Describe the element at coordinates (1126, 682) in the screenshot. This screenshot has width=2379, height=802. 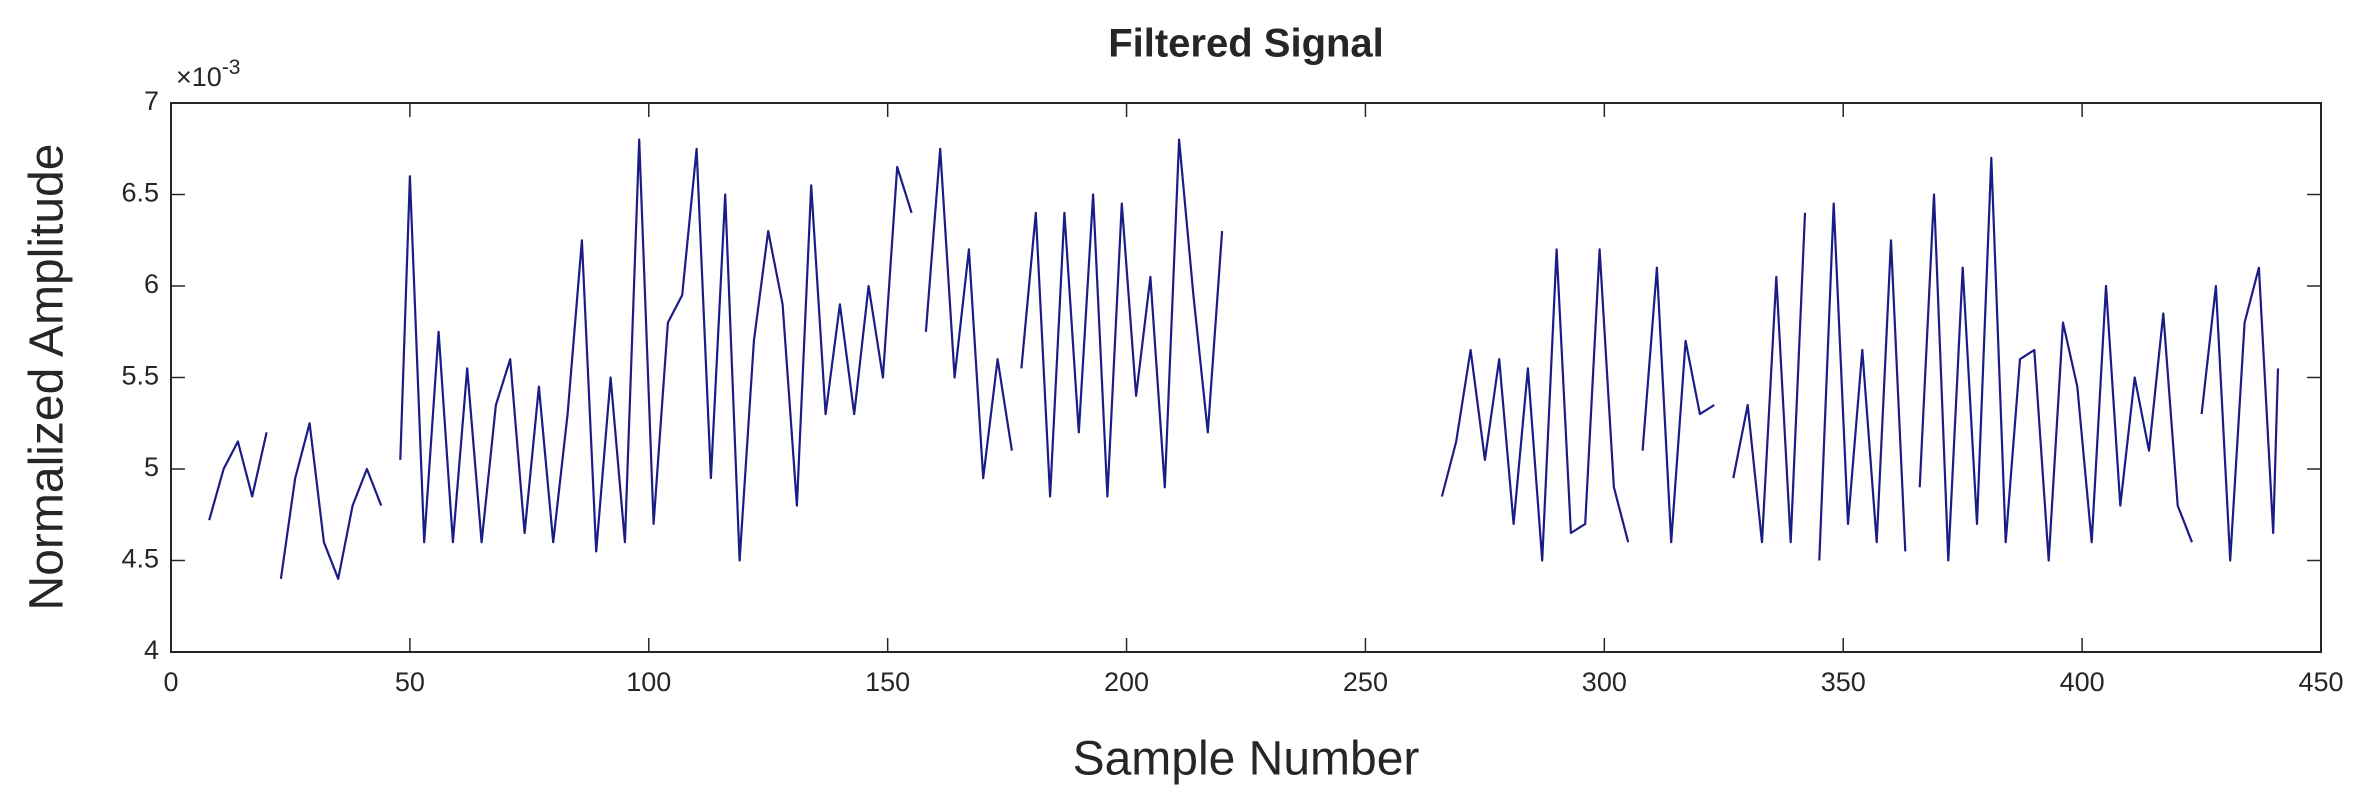
I see `x-tick-label: 200` at that location.